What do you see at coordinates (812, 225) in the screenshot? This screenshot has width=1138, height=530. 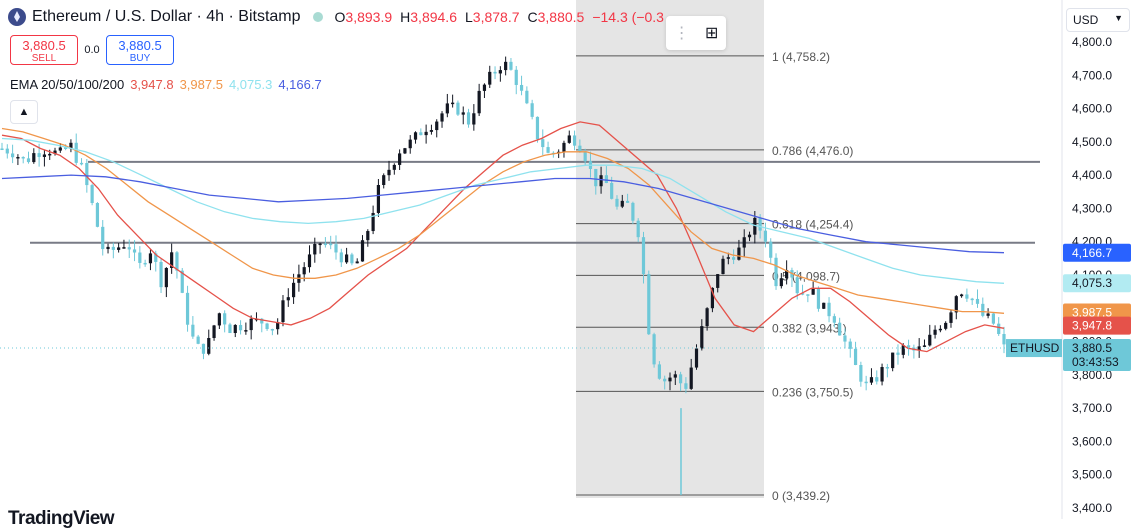 I see `fib-level-label: 0.618 (4,254.4)` at bounding box center [812, 225].